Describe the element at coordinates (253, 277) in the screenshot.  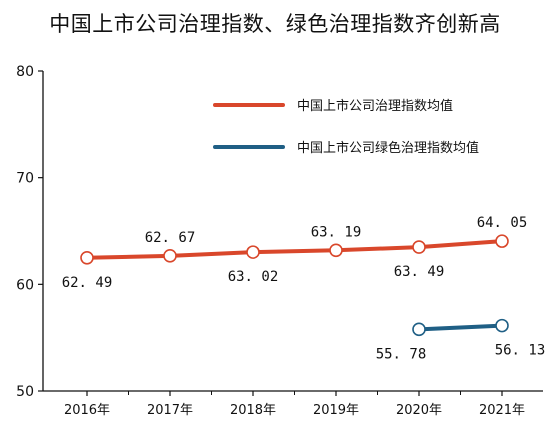
I see `data-label: 63. 02` at that location.